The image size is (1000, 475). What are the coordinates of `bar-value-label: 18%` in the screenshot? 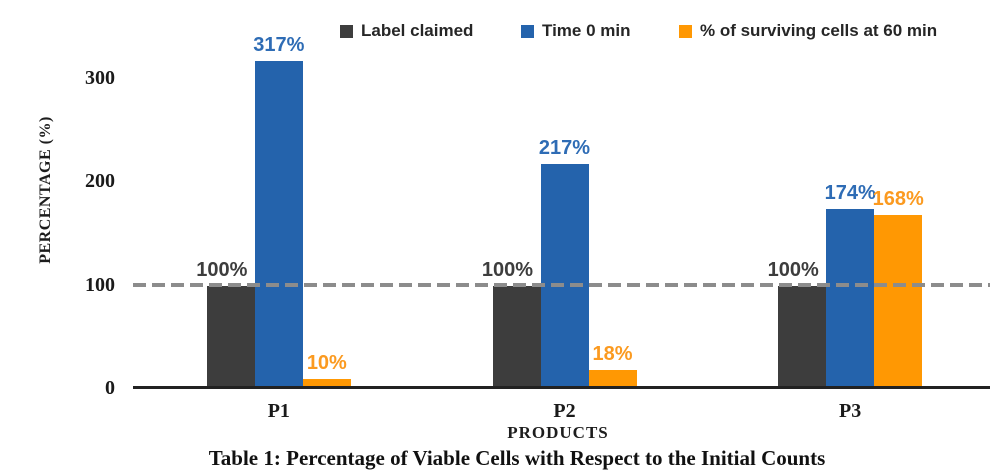 It's located at (612, 354).